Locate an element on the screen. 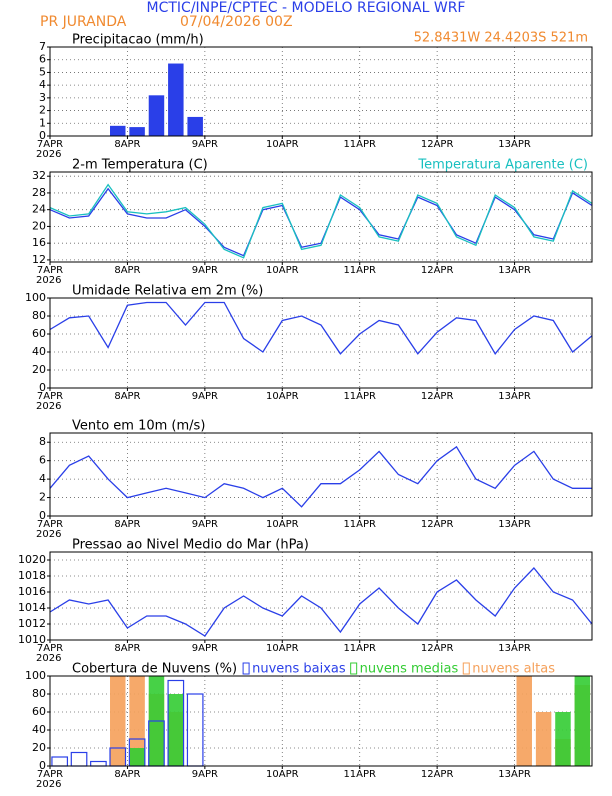 The image size is (612, 796). y-tick-label: 1014 is located at coordinates (32, 607).